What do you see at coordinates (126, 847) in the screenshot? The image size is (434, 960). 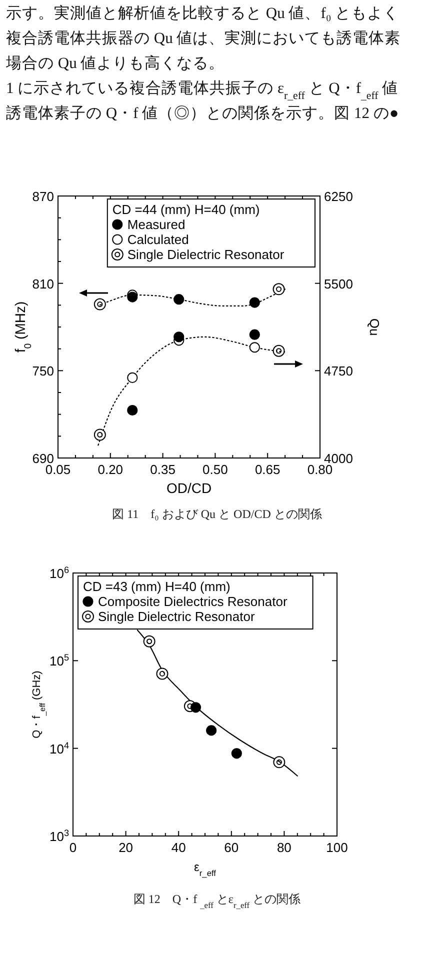 I see `x-tick-label: 20` at bounding box center [126, 847].